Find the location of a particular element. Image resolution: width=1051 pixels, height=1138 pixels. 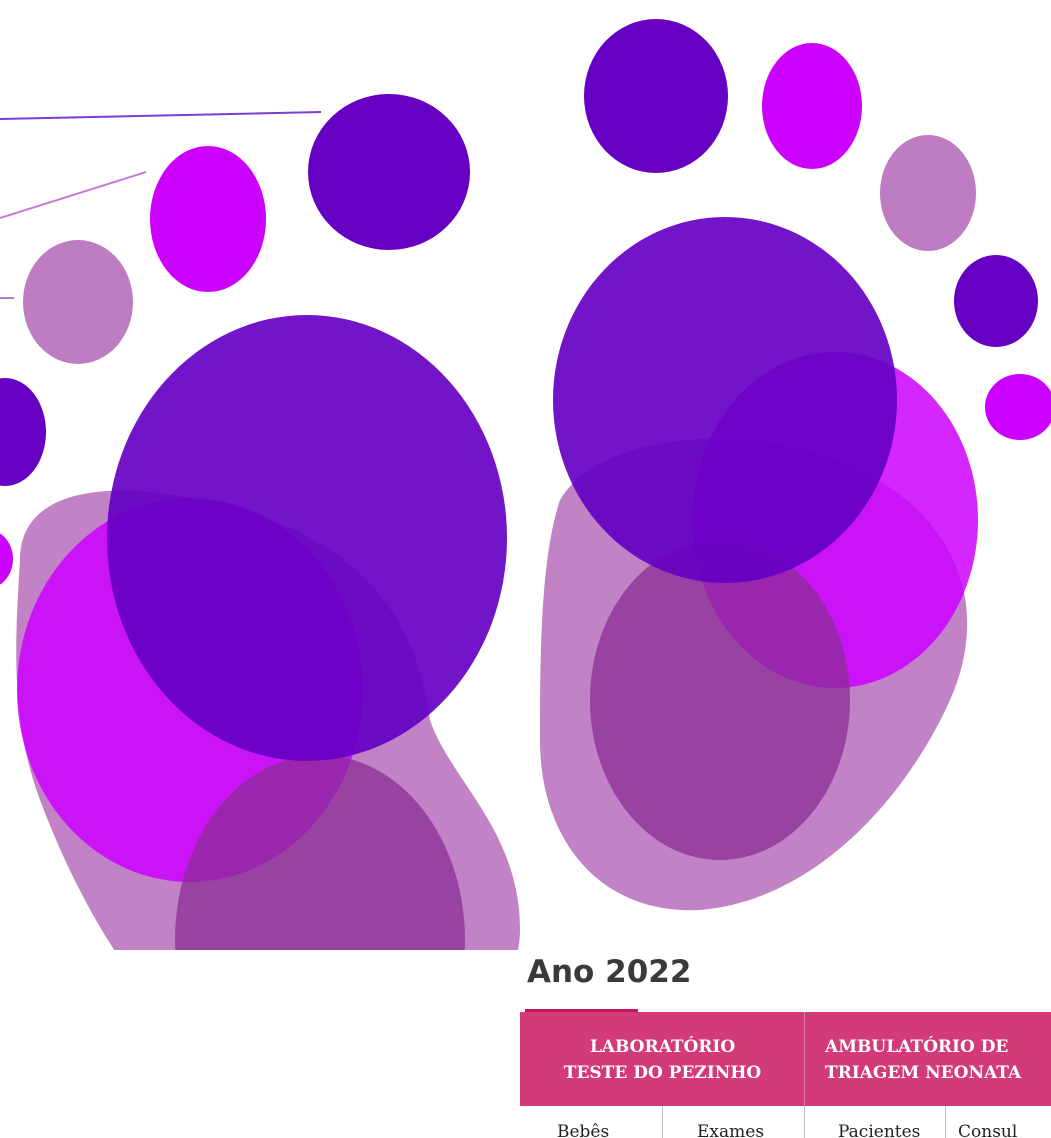

column-label: Bebês is located at coordinates (583, 1130).